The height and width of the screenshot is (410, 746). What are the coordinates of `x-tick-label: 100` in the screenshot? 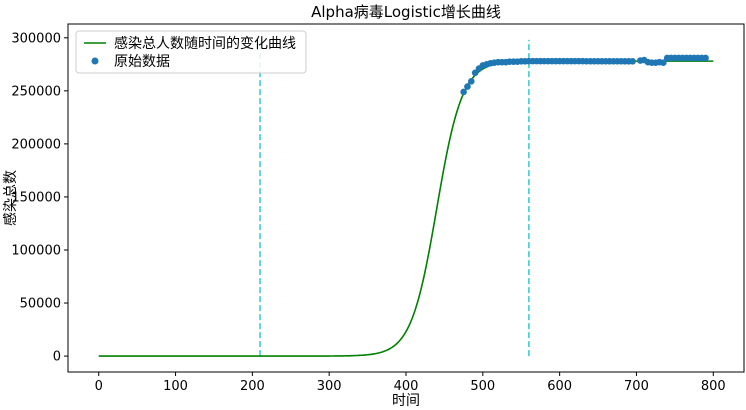 It's located at (175, 386).